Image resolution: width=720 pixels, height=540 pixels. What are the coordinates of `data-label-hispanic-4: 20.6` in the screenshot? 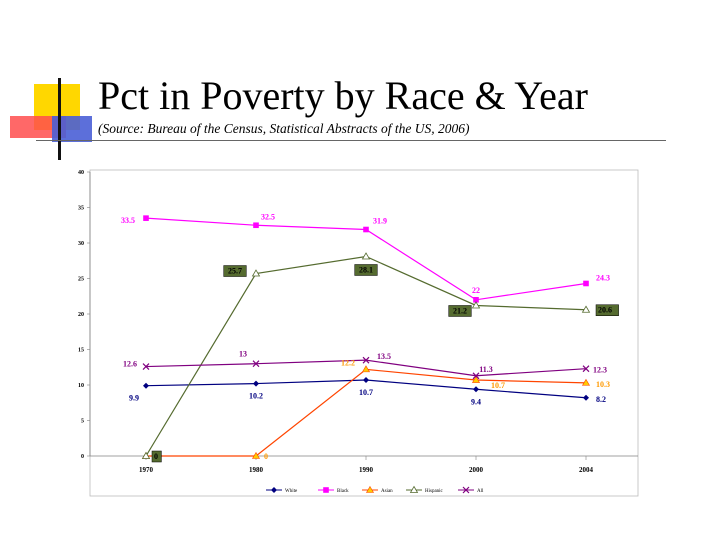 It's located at (605, 310).